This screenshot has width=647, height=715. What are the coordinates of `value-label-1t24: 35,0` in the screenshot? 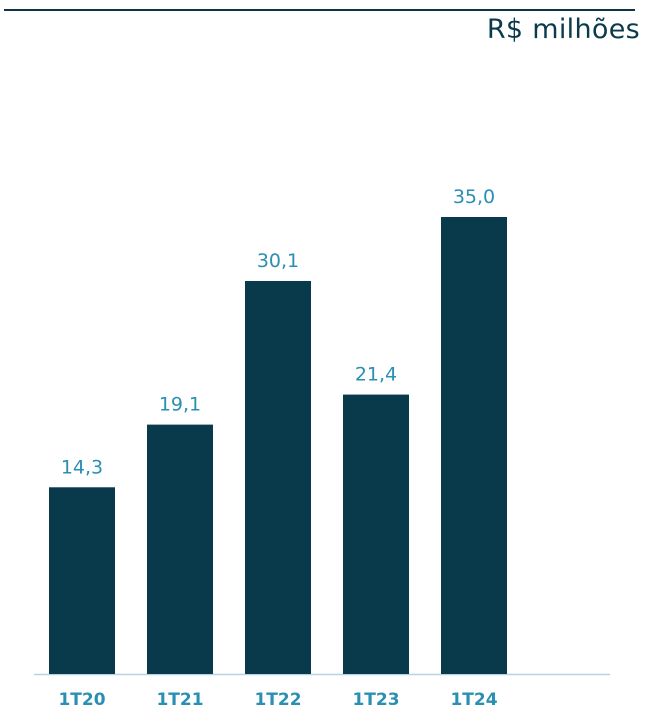 It's located at (474, 197).